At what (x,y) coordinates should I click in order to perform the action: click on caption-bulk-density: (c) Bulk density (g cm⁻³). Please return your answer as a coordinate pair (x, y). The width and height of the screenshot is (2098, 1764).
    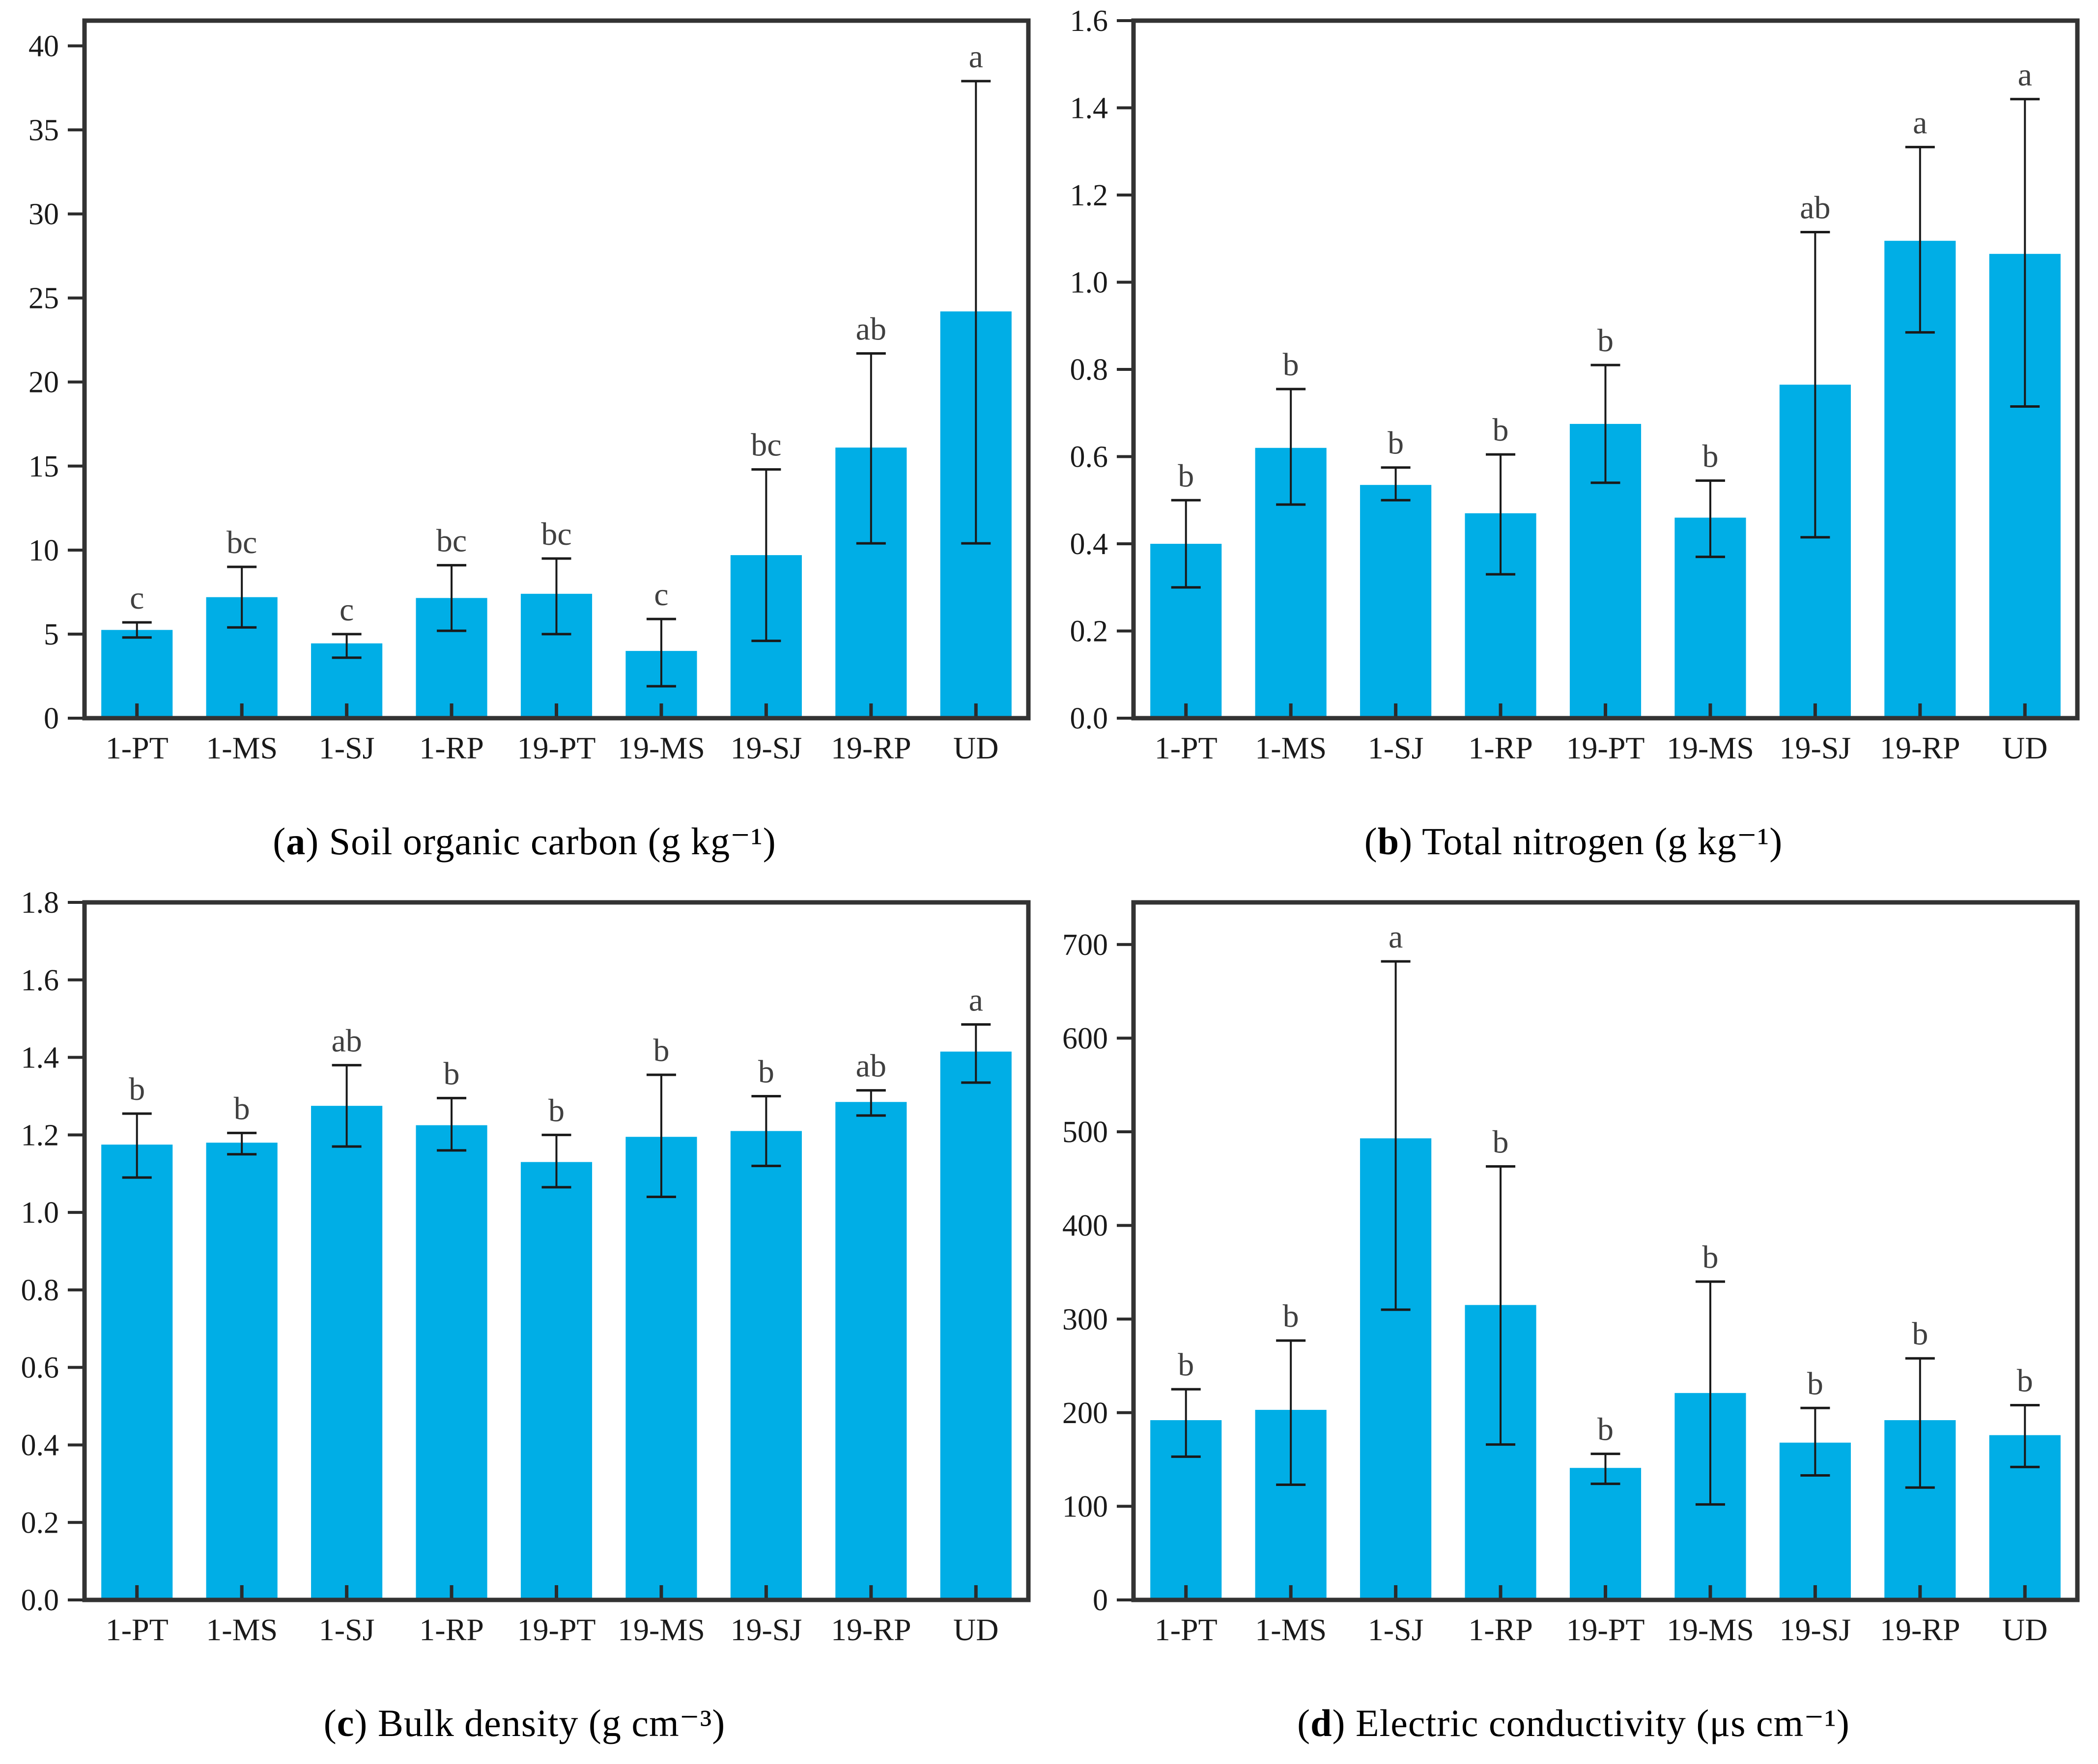
    Looking at the image, I should click on (524, 1723).